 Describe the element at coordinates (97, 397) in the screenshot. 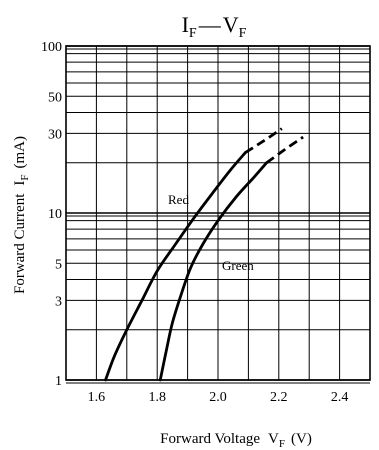

I see `x-tick-label: 1.6` at that location.